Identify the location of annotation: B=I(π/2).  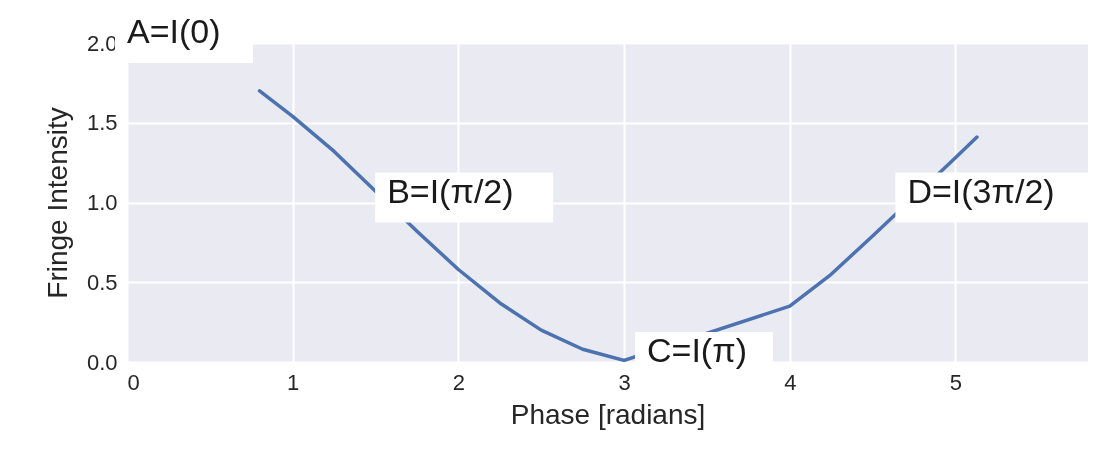
(450, 190).